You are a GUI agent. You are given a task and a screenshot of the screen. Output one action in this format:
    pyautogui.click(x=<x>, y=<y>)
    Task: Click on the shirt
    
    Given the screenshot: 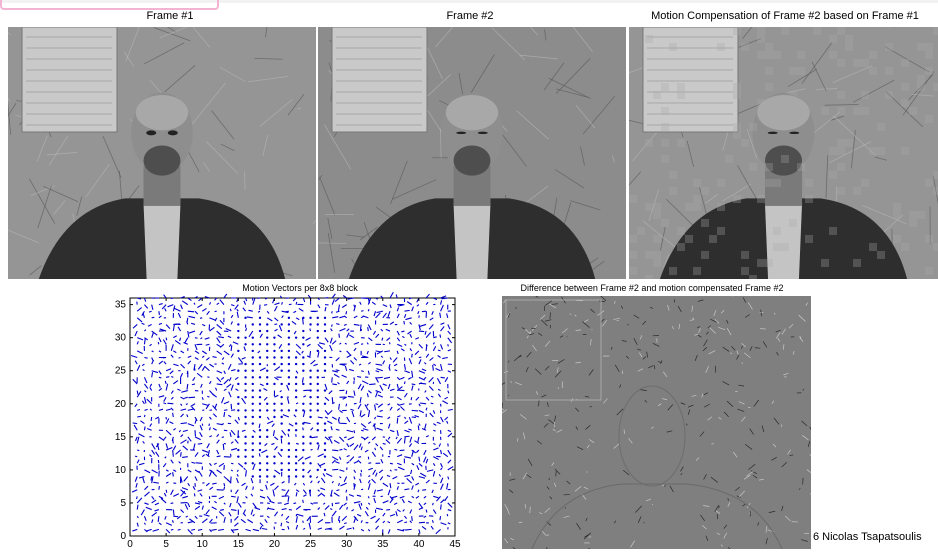 What is the action you would take?
    pyautogui.click(x=472, y=241)
    